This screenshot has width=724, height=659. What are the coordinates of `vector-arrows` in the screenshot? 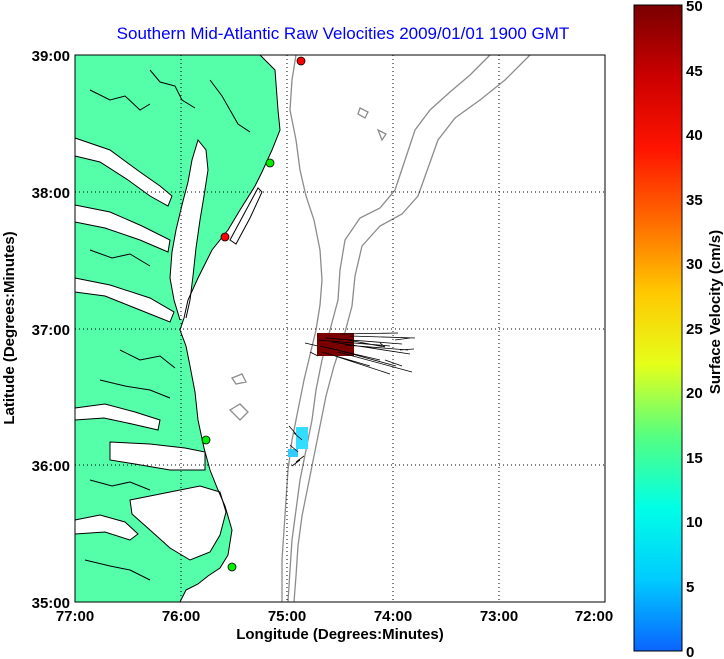 It's located at (360, 353).